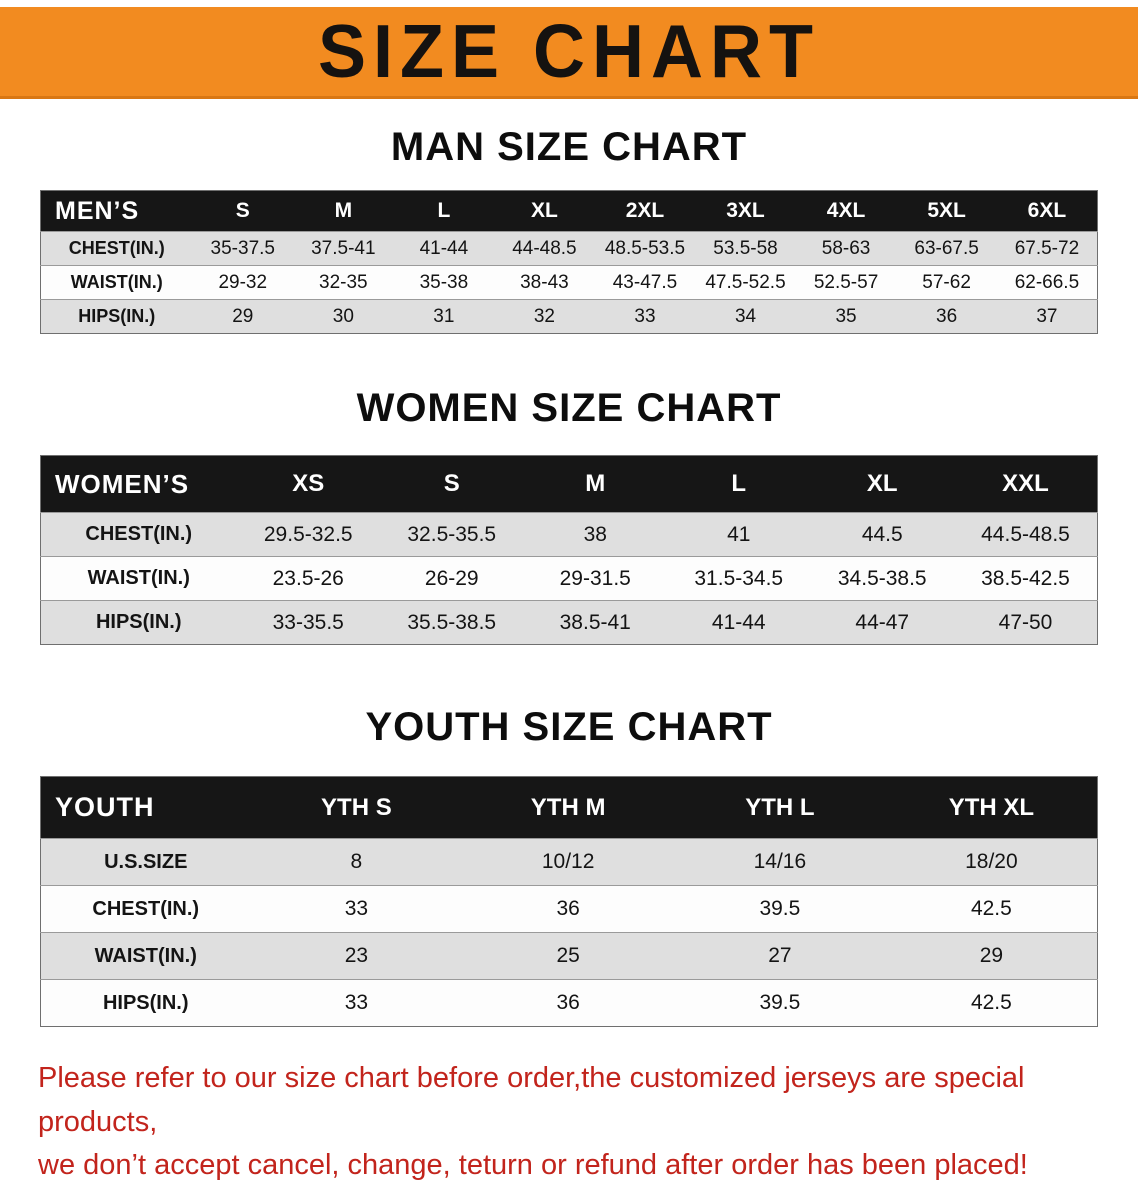 The image size is (1138, 1188). What do you see at coordinates (1047, 282) in the screenshot?
I see `size-value: 62-66.5` at bounding box center [1047, 282].